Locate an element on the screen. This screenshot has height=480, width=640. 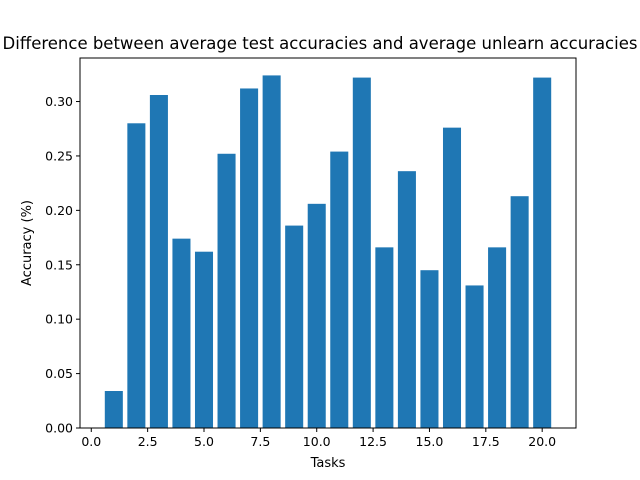
x-tick-label: 17.5 is located at coordinates (486, 441).